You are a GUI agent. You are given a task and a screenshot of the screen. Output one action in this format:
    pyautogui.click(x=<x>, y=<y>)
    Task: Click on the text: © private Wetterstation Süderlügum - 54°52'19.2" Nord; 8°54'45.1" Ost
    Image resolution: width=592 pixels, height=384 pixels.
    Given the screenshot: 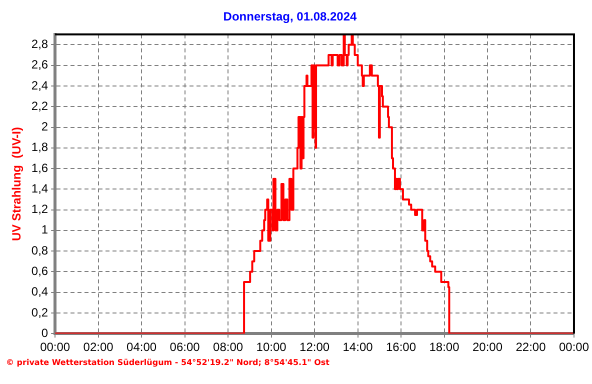 What is the action you would take?
    pyautogui.click(x=168, y=362)
    